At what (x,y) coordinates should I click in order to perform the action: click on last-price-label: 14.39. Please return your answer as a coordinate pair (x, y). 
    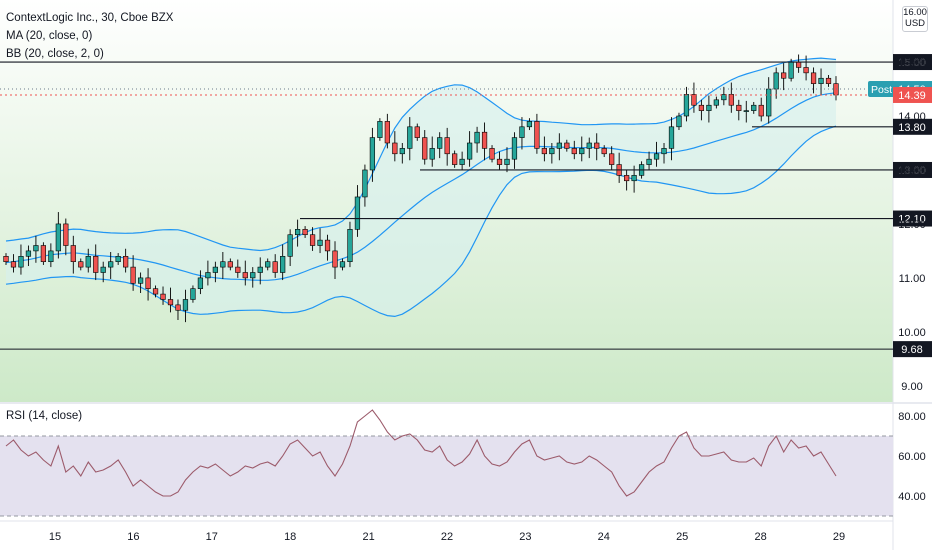
    Looking at the image, I should click on (912, 96).